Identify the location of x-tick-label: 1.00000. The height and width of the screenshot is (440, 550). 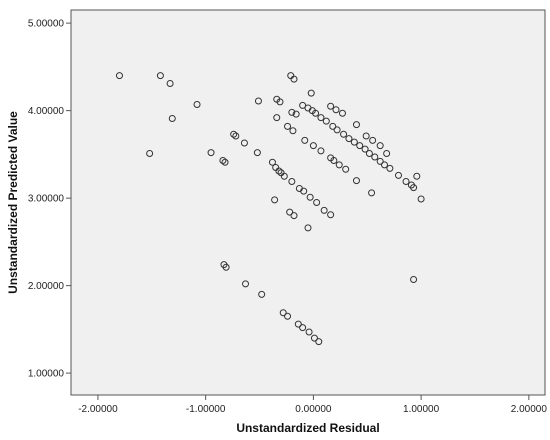
(421, 409).